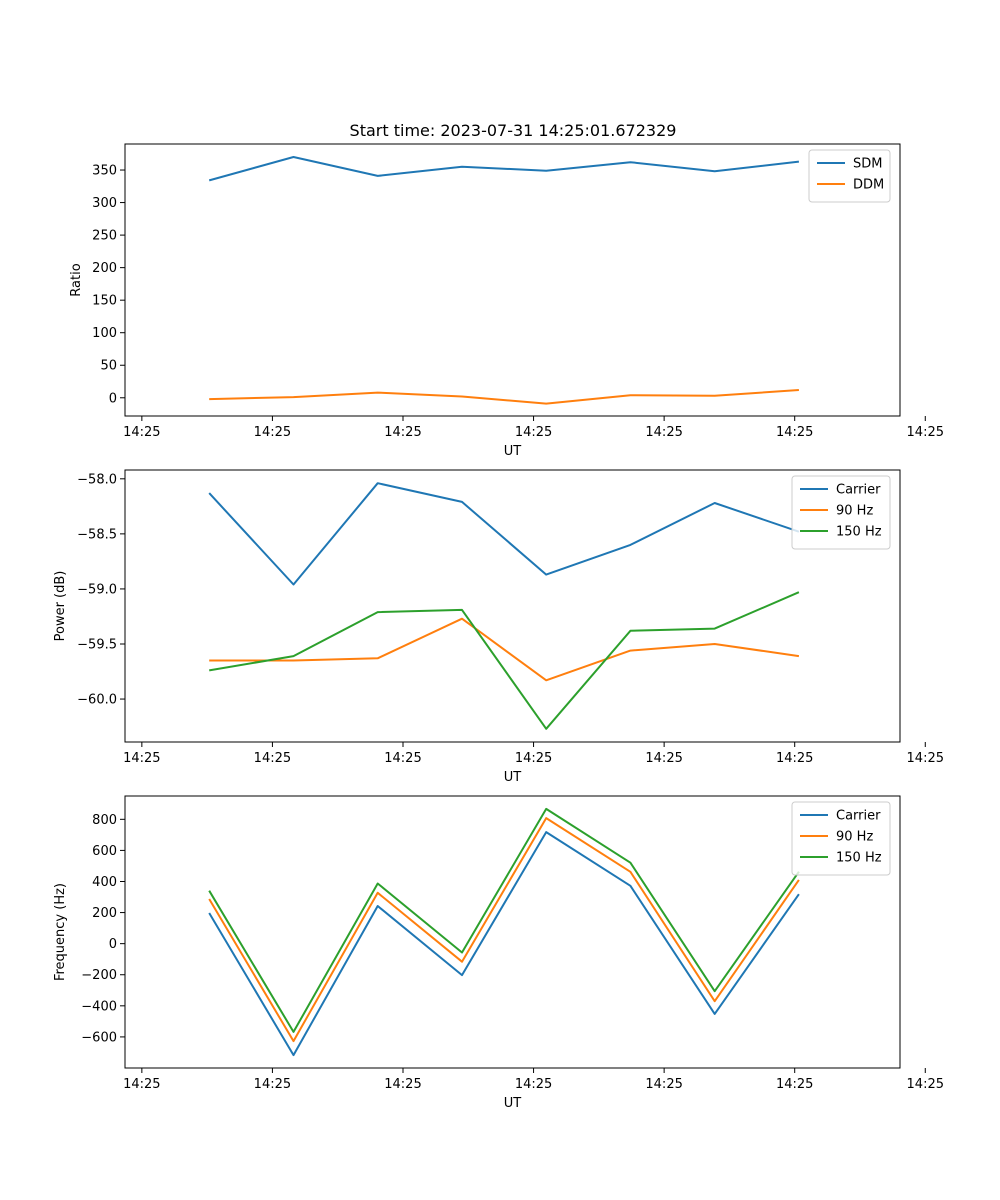 This screenshot has width=1000, height=1200. Describe the element at coordinates (868, 185) in the screenshot. I see `legend-label: DDM` at that location.